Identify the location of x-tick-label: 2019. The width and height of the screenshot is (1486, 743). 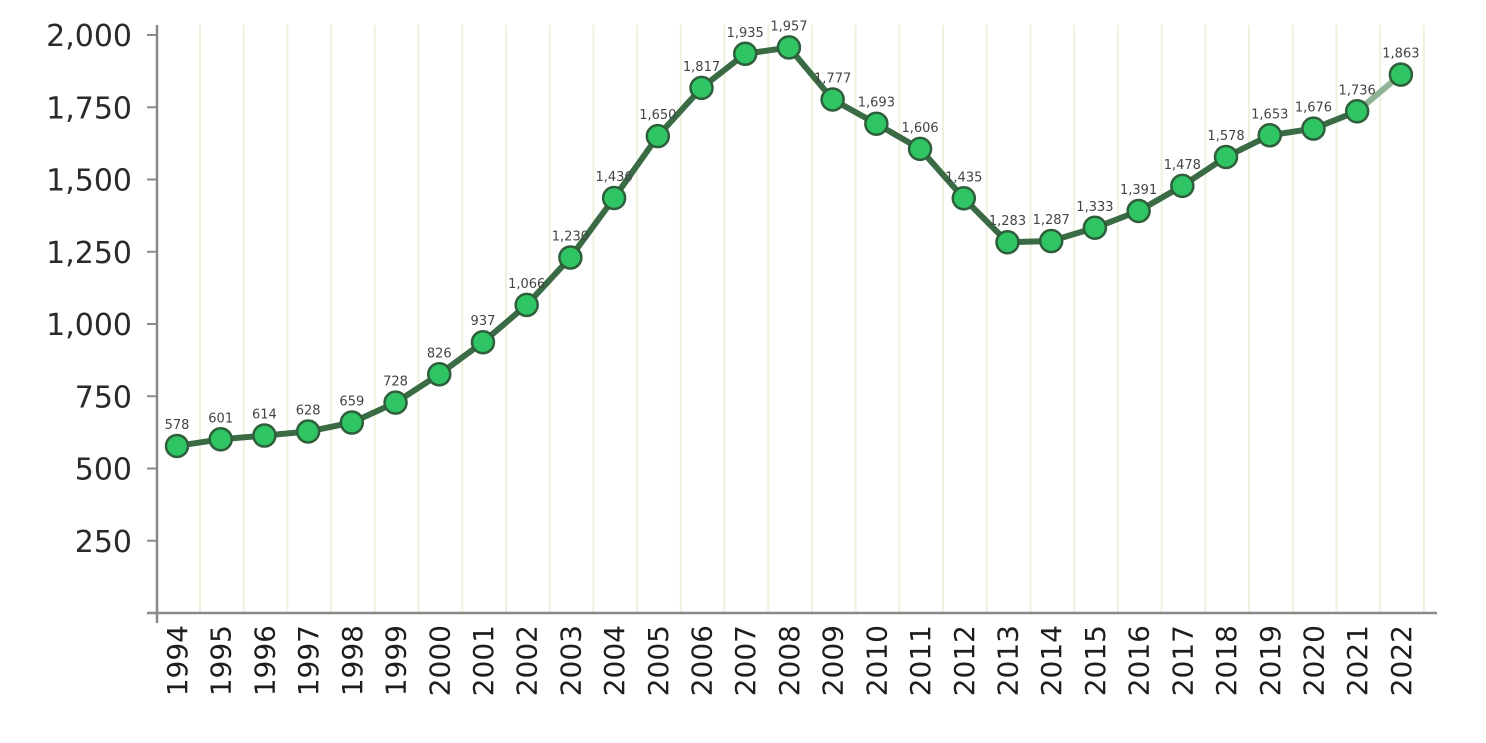
(1270, 660).